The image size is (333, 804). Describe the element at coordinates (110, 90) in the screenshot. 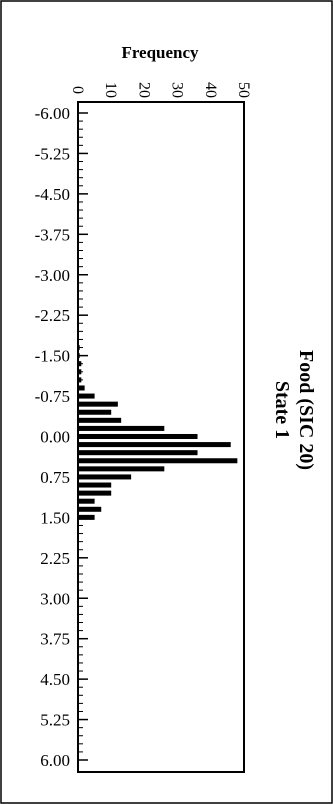

I see `frequency-tick-label: 10` at that location.